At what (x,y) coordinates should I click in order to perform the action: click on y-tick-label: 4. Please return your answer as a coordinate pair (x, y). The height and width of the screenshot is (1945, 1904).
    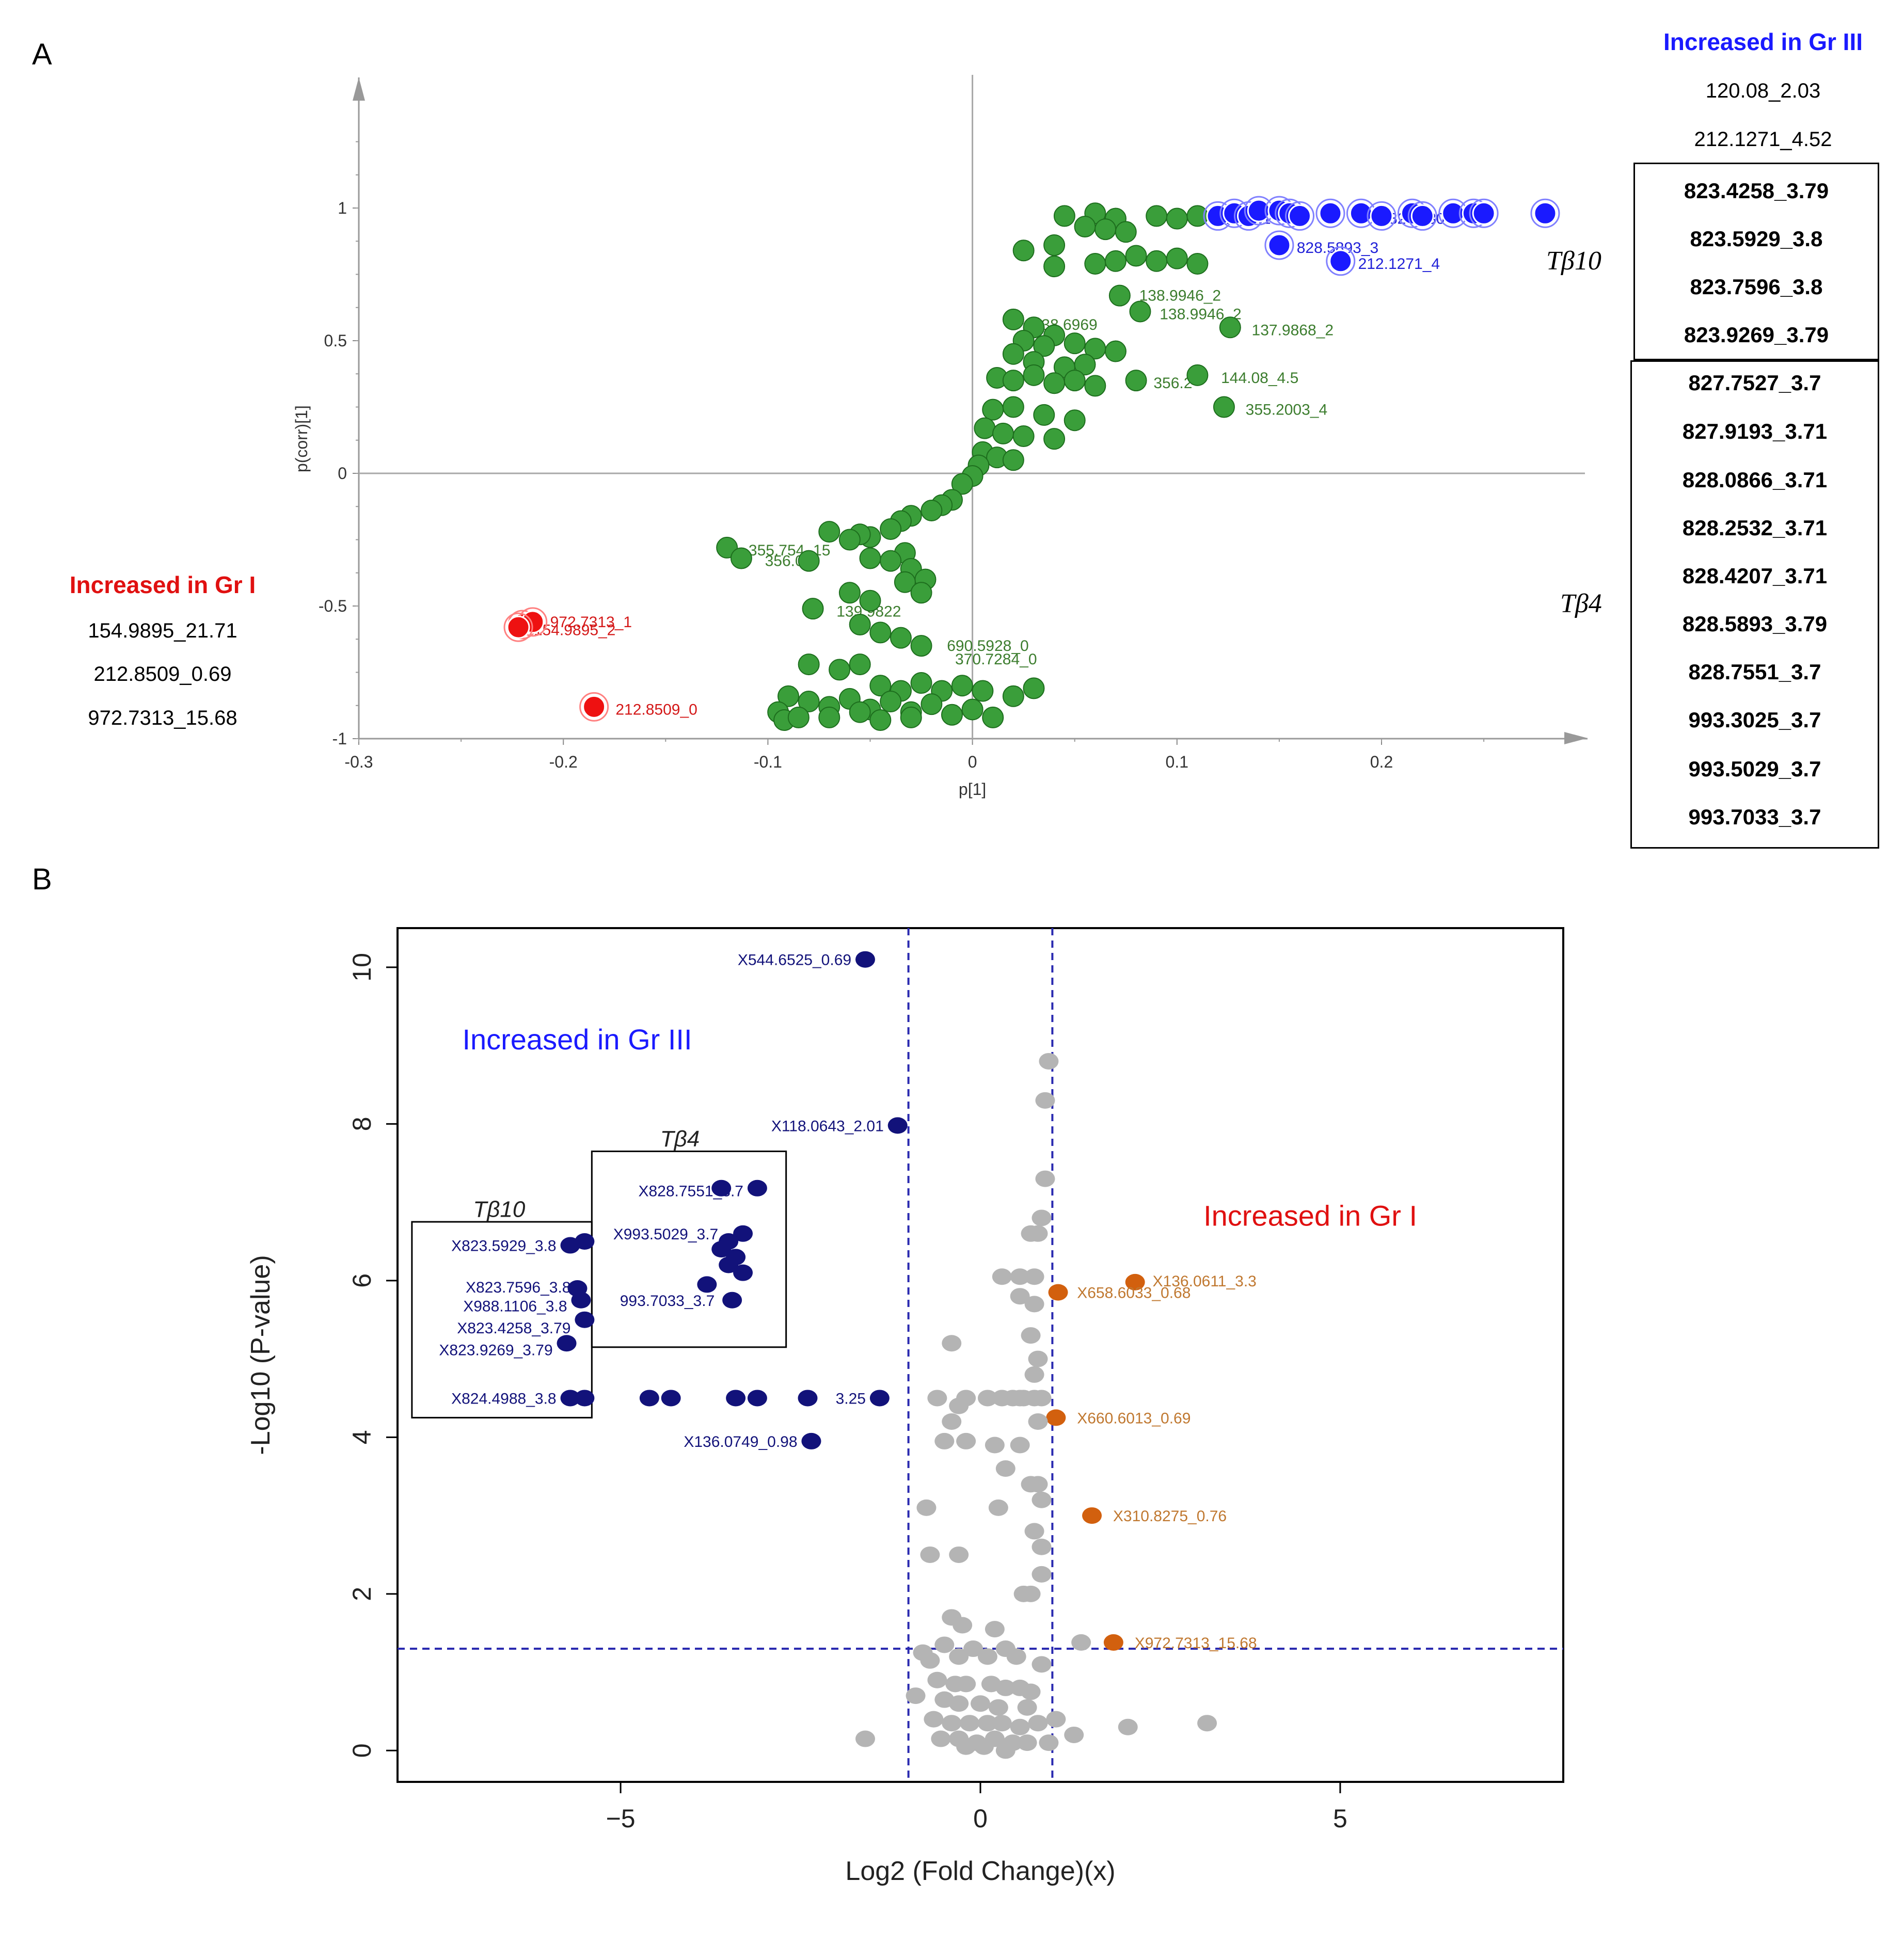
    Looking at the image, I should click on (362, 1437).